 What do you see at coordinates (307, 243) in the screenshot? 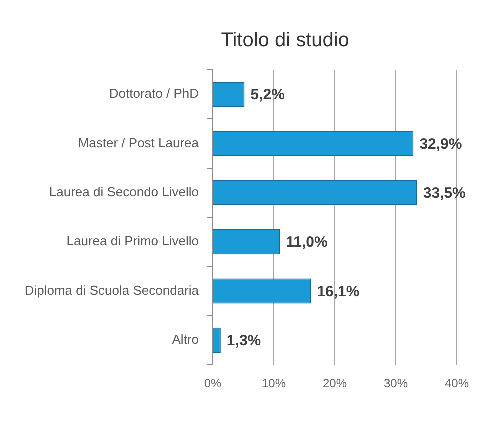
I see `data-label: 11,0%` at bounding box center [307, 243].